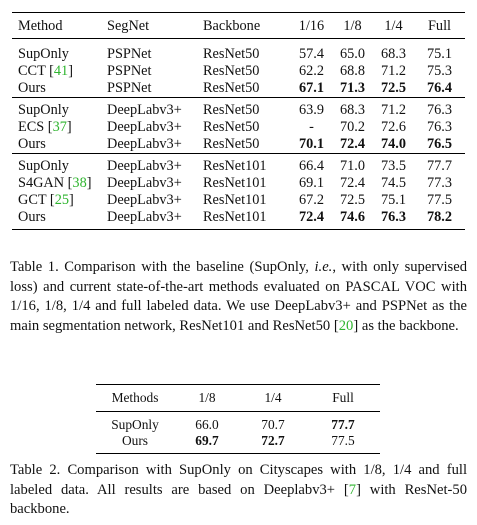  What do you see at coordinates (311, 88) in the screenshot?
I see `score-value: 67.1` at bounding box center [311, 88].